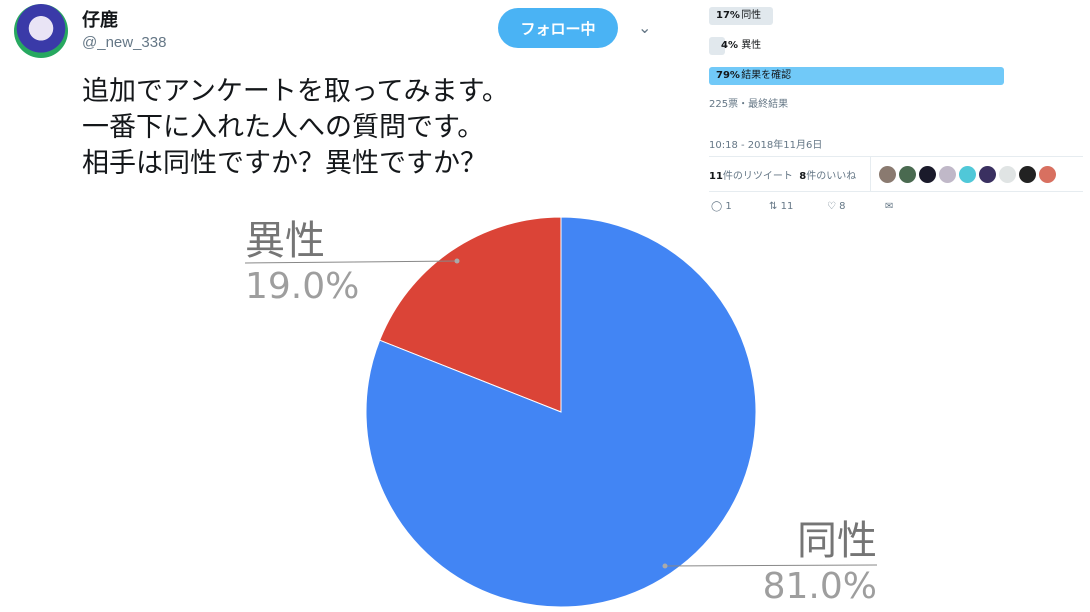 Image resolution: width=1090 pixels, height=612 pixels. What do you see at coordinates (302, 286) in the screenshot?
I see `slice-pct-label: 19.0%` at bounding box center [302, 286].